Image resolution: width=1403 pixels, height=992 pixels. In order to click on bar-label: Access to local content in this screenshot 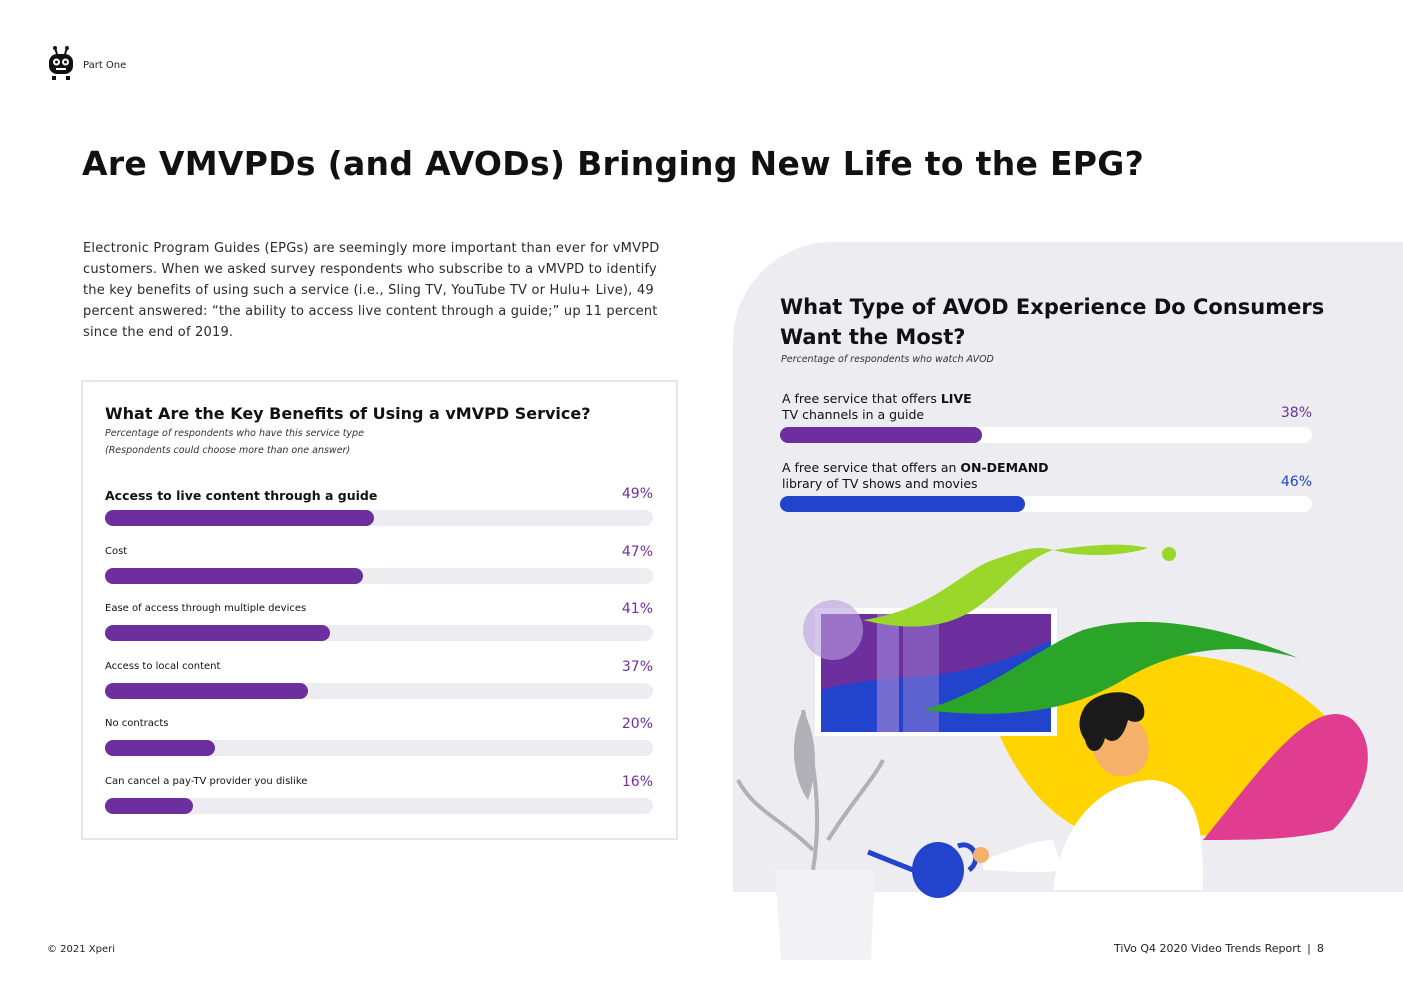, I will do `click(163, 666)`.